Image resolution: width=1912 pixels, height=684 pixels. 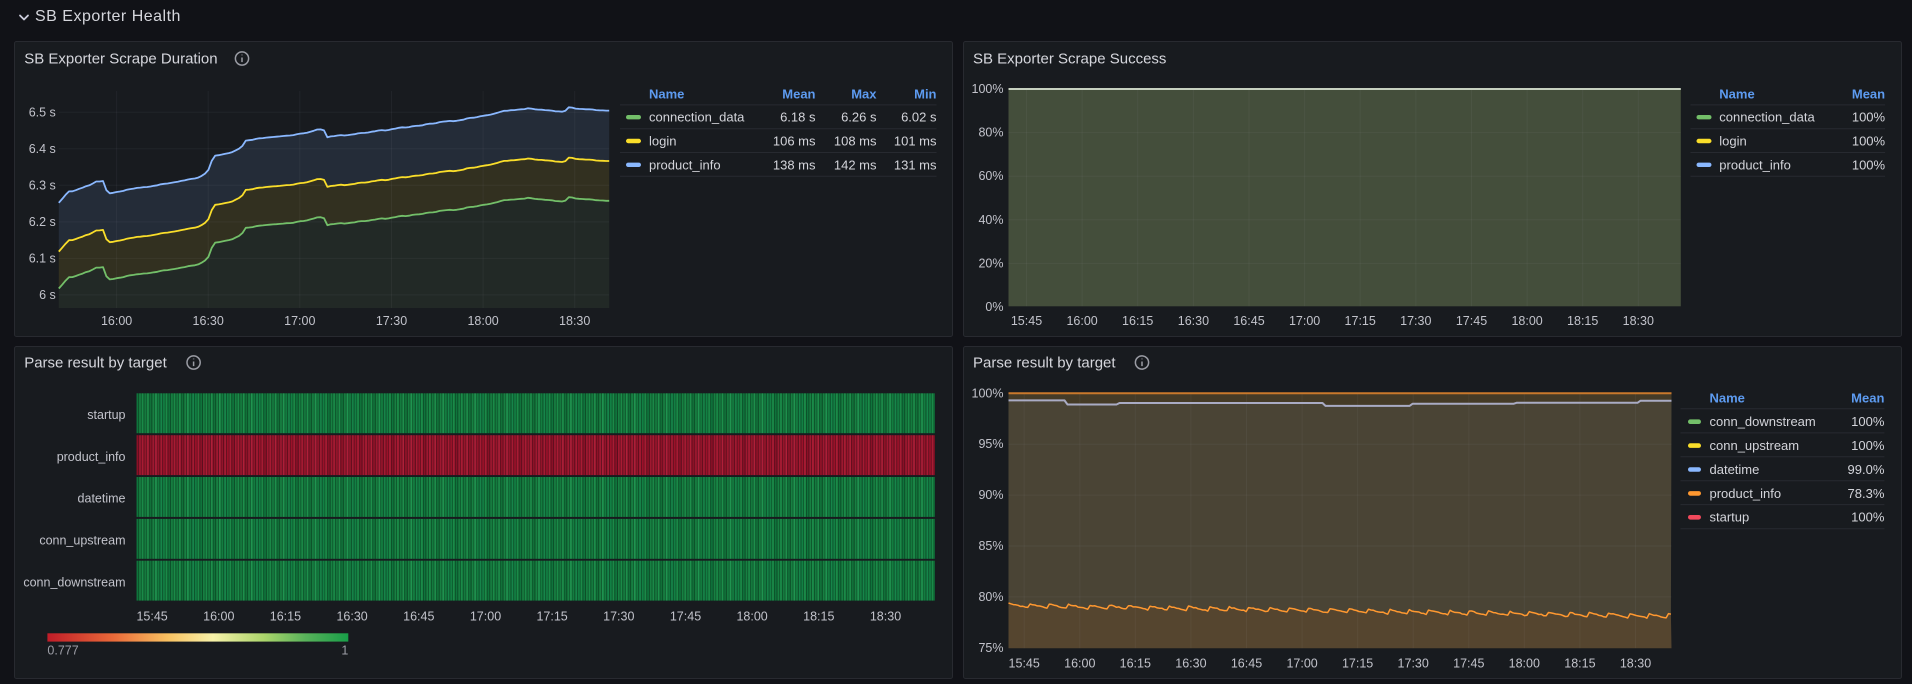 I want to click on svg-text: 0.777, so click(x=62, y=651).